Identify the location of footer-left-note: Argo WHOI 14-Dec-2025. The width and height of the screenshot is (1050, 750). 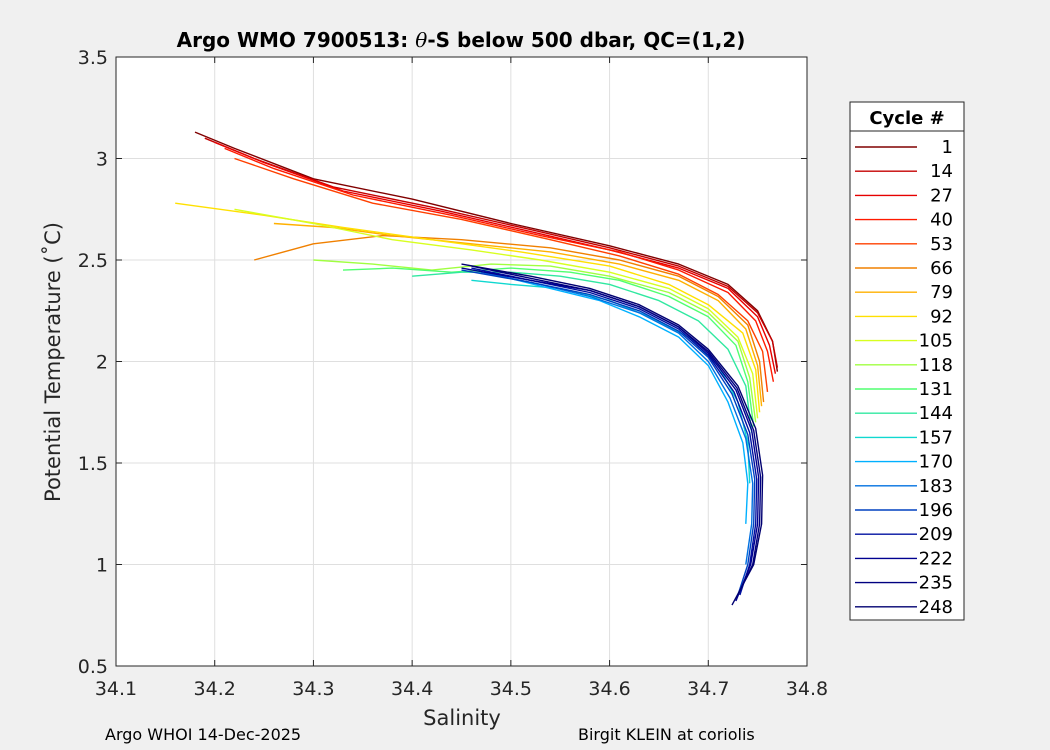
(203, 734).